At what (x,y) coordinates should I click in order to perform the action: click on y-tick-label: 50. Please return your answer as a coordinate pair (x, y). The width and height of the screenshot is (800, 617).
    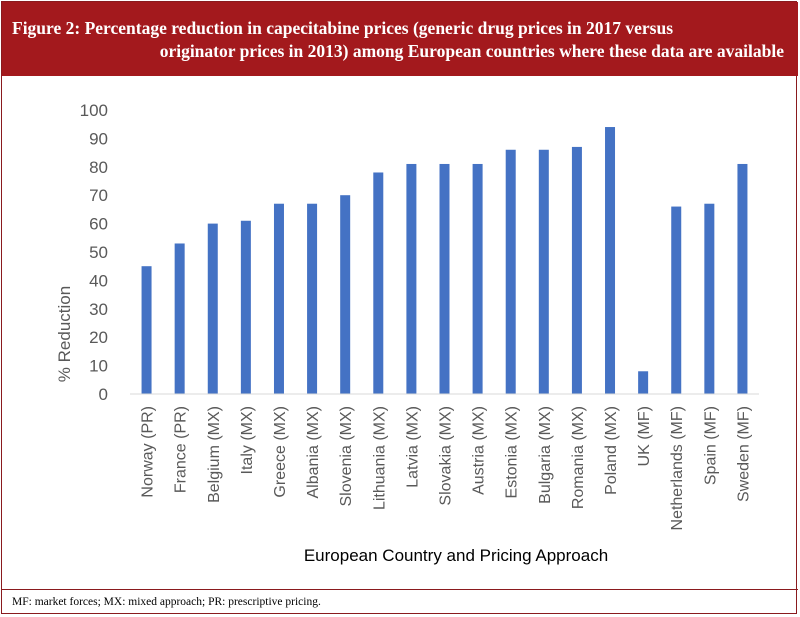
    Looking at the image, I should click on (98, 252).